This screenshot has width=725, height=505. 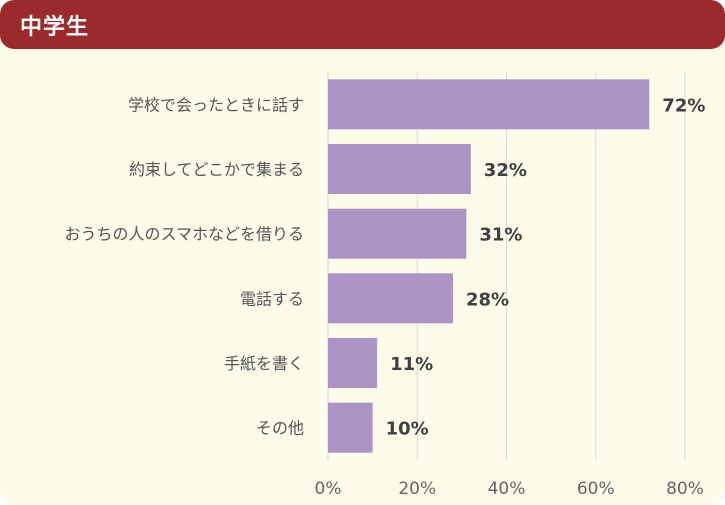 I want to click on value-label: 32%, so click(x=505, y=170).